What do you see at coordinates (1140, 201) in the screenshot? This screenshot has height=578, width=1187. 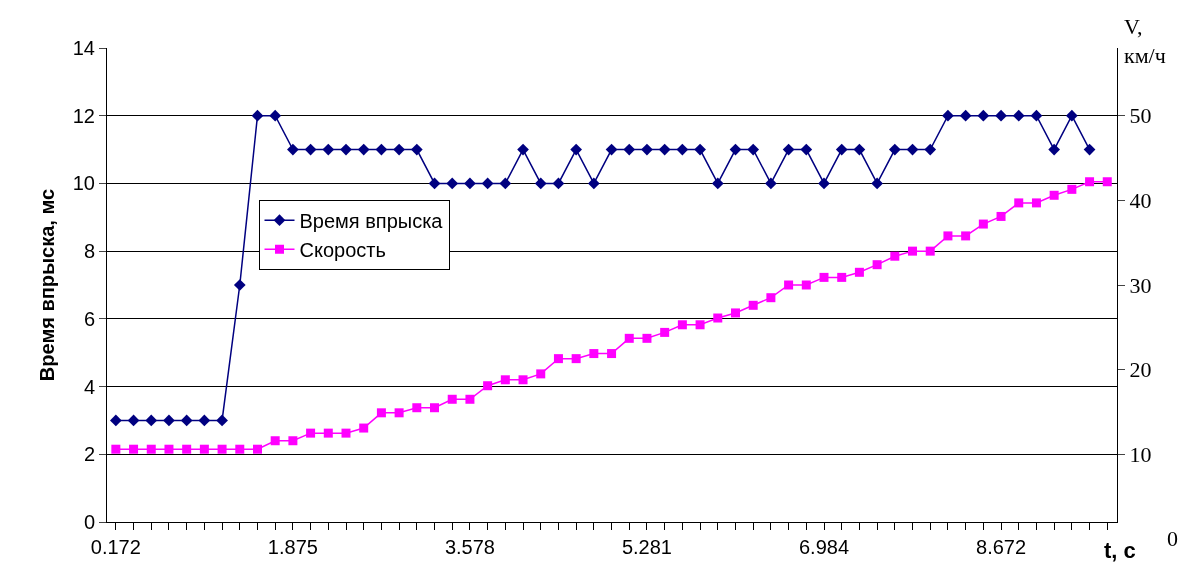 I see `y2-tick-label: 40` at bounding box center [1140, 201].